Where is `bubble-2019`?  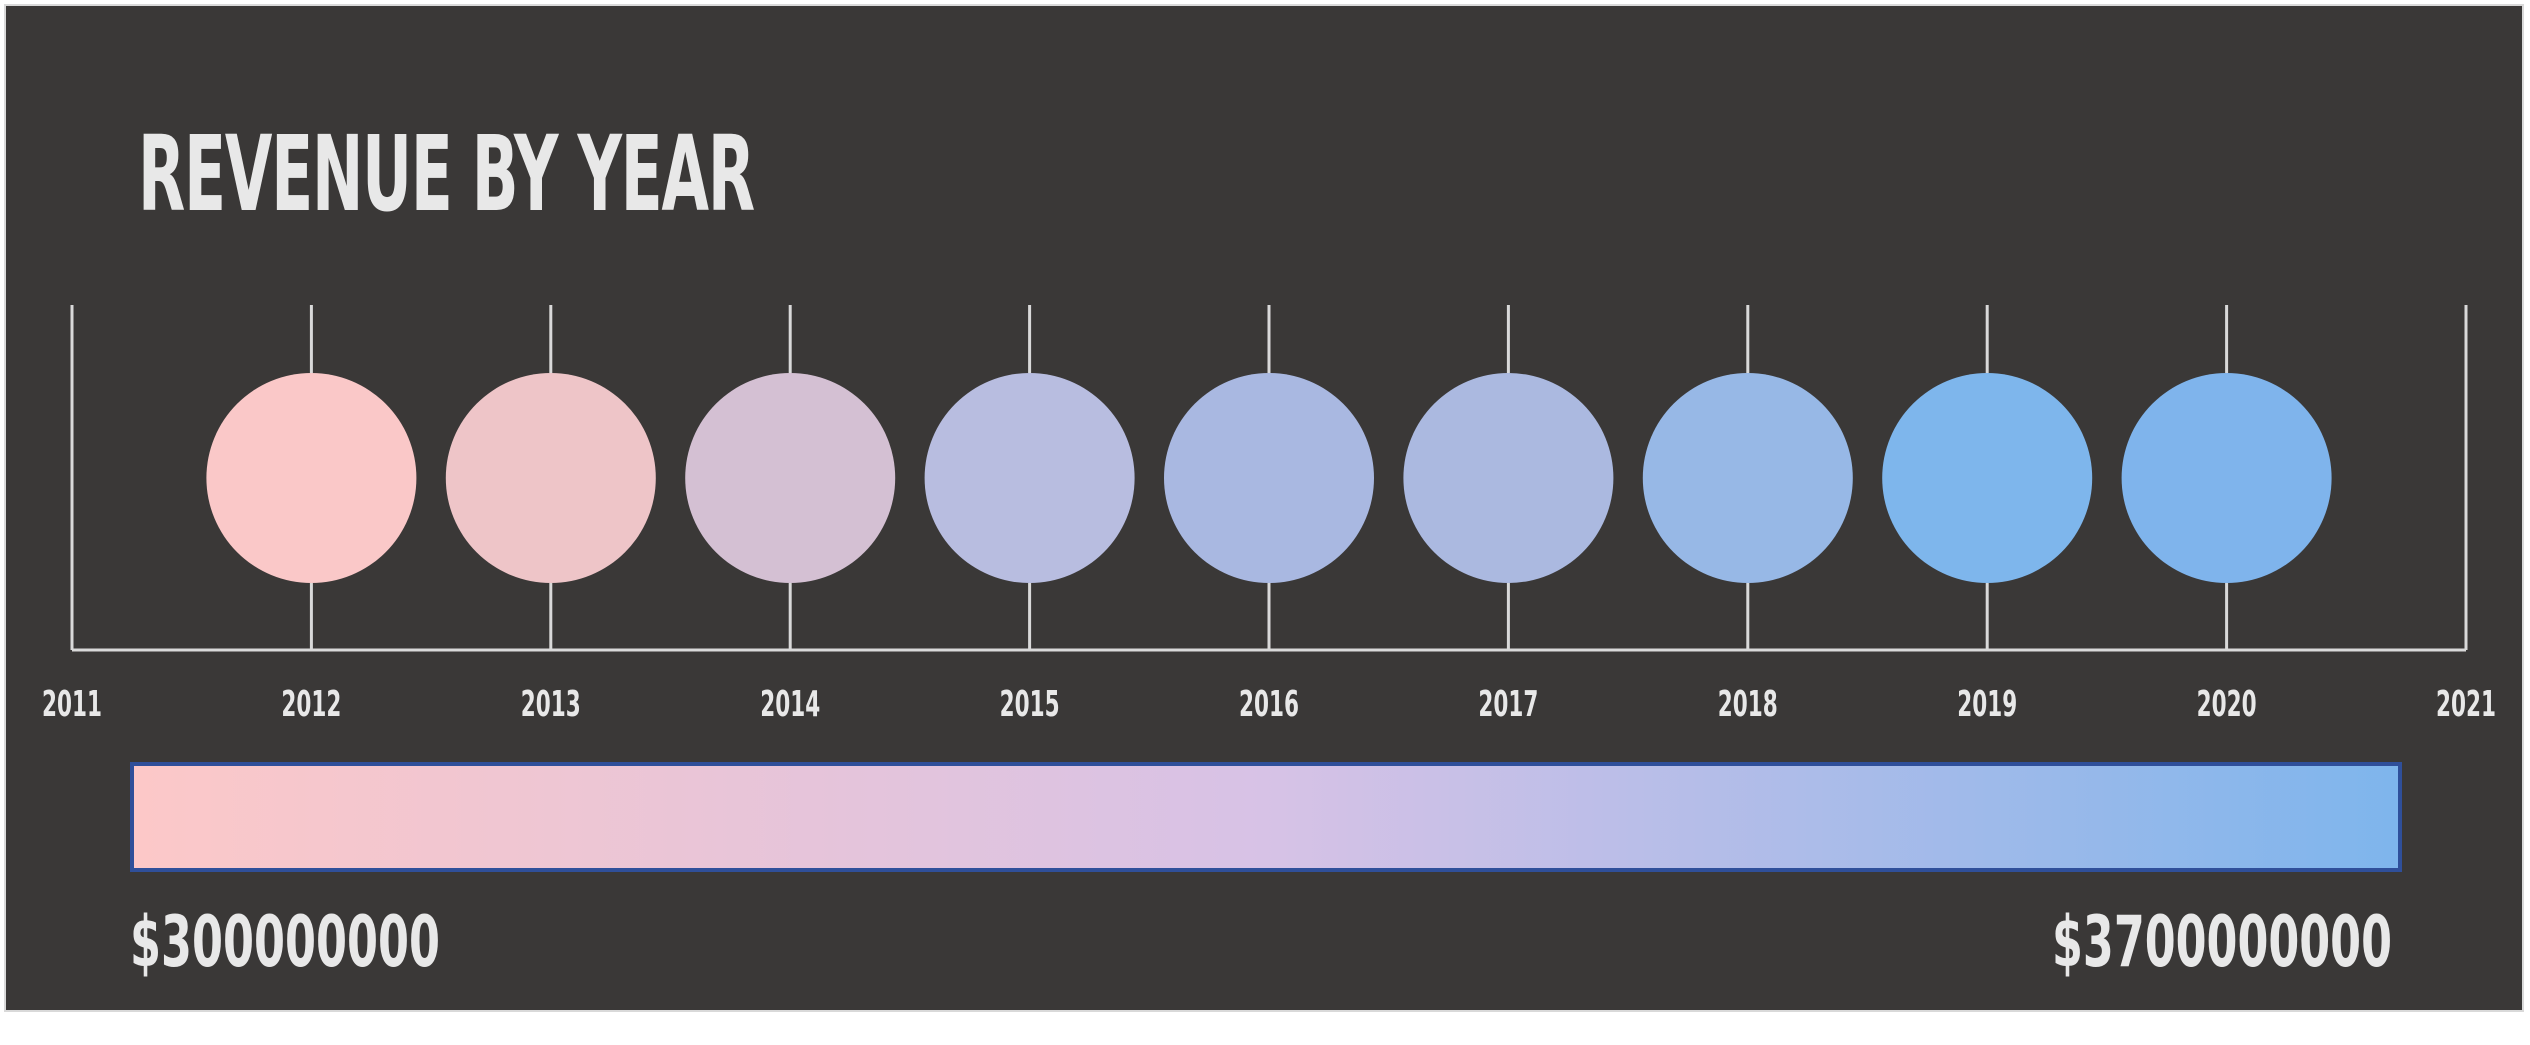 bubble-2019 is located at coordinates (1987, 478).